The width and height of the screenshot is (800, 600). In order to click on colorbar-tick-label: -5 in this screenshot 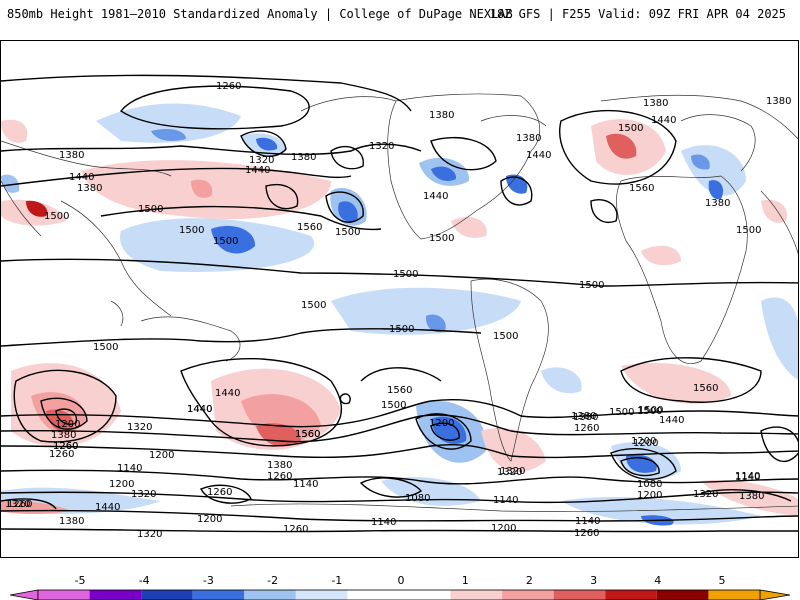, I will do `click(80, 580)`.